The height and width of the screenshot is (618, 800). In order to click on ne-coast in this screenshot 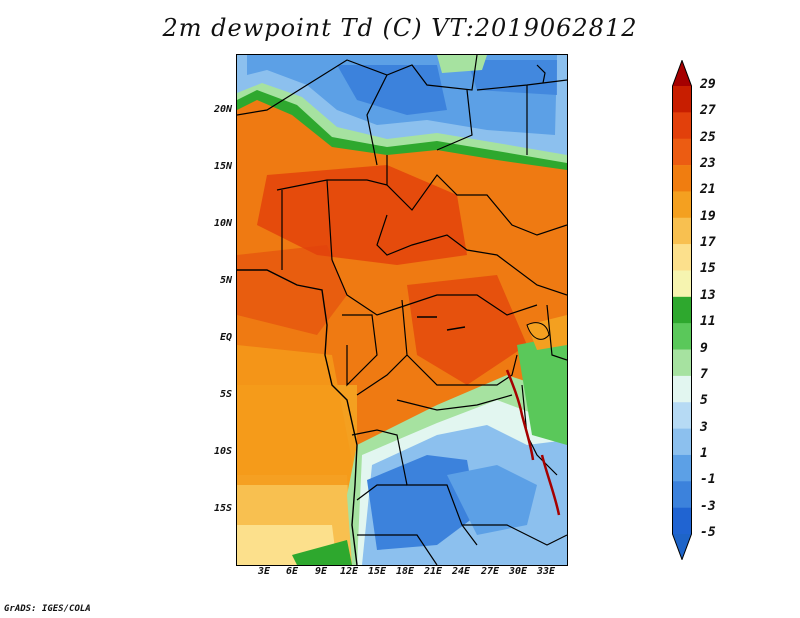, I will do `click(541, 74)`.